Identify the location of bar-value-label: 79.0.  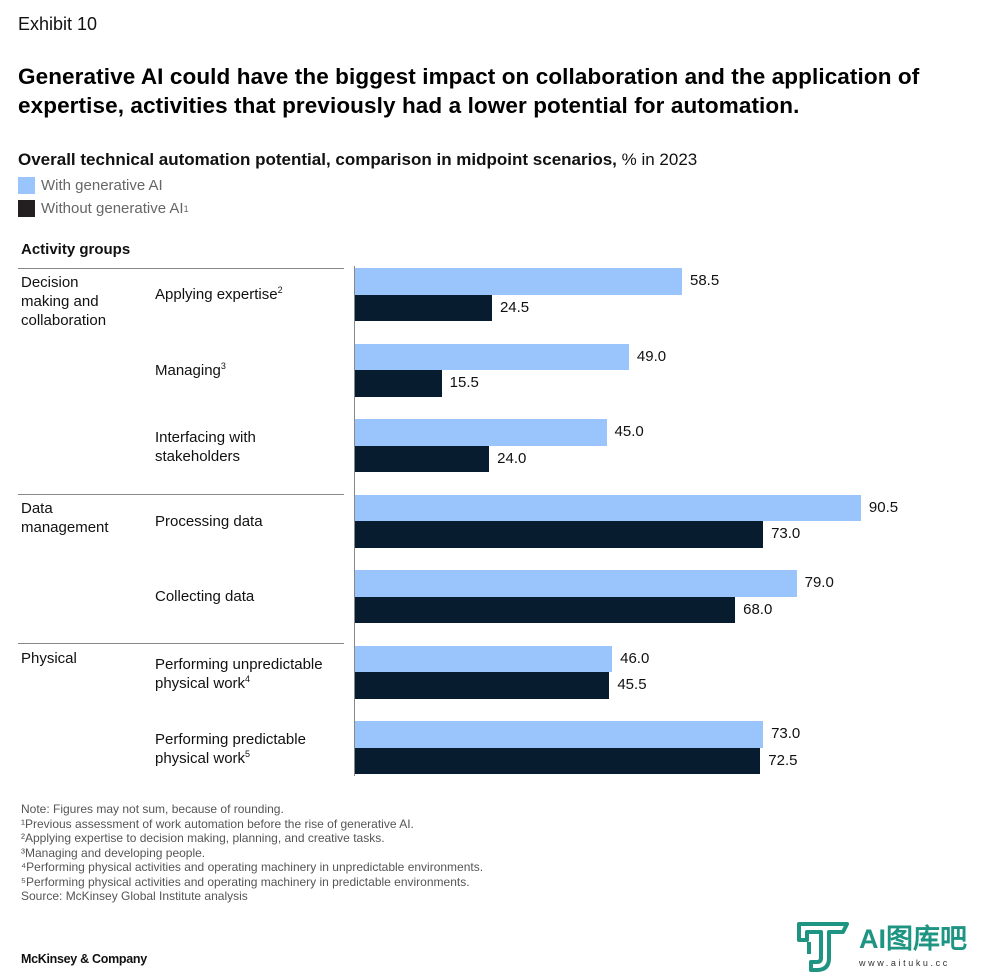
(819, 582).